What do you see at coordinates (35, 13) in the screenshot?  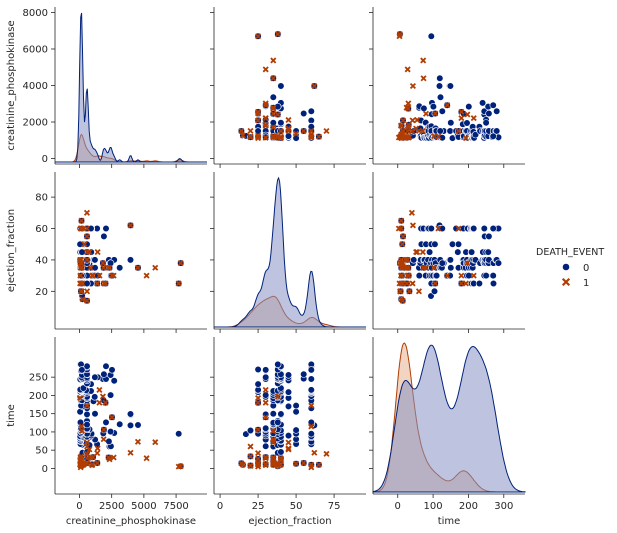 I see `y-tick-label: 8000` at bounding box center [35, 13].